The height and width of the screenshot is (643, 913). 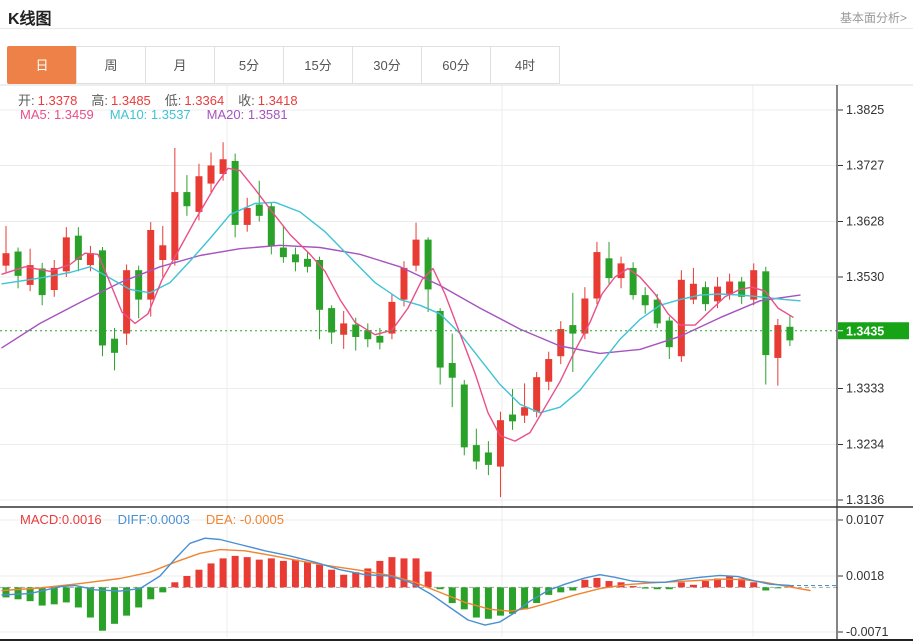 I want to click on price-axis-label: 1.3333, so click(x=865, y=388).